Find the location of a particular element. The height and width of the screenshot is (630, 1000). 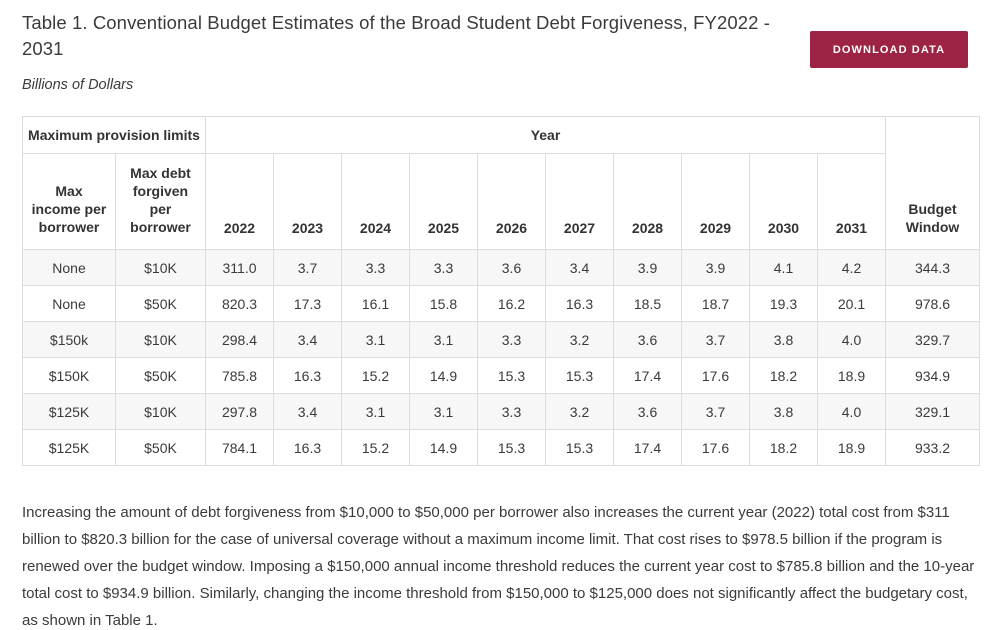

value-cell: 311.0 is located at coordinates (239, 267).